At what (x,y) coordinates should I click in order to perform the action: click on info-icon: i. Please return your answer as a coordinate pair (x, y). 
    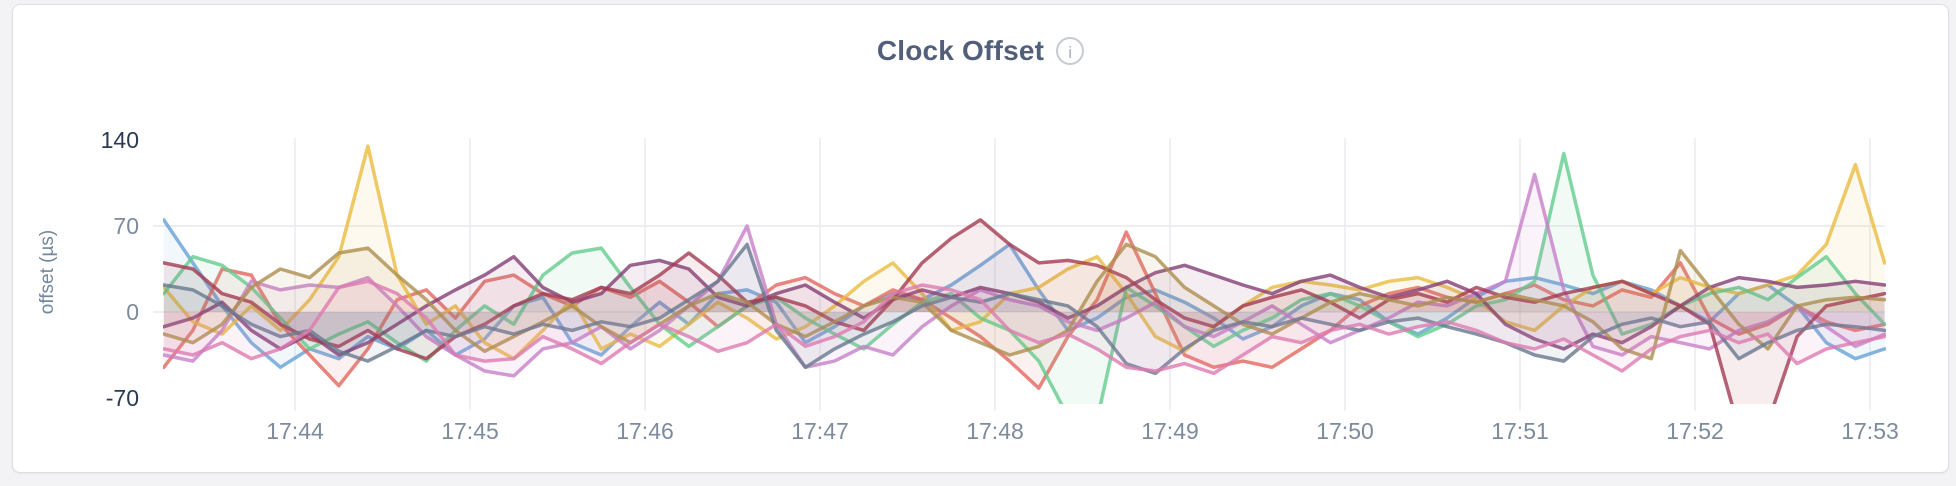
    Looking at the image, I should click on (1070, 51).